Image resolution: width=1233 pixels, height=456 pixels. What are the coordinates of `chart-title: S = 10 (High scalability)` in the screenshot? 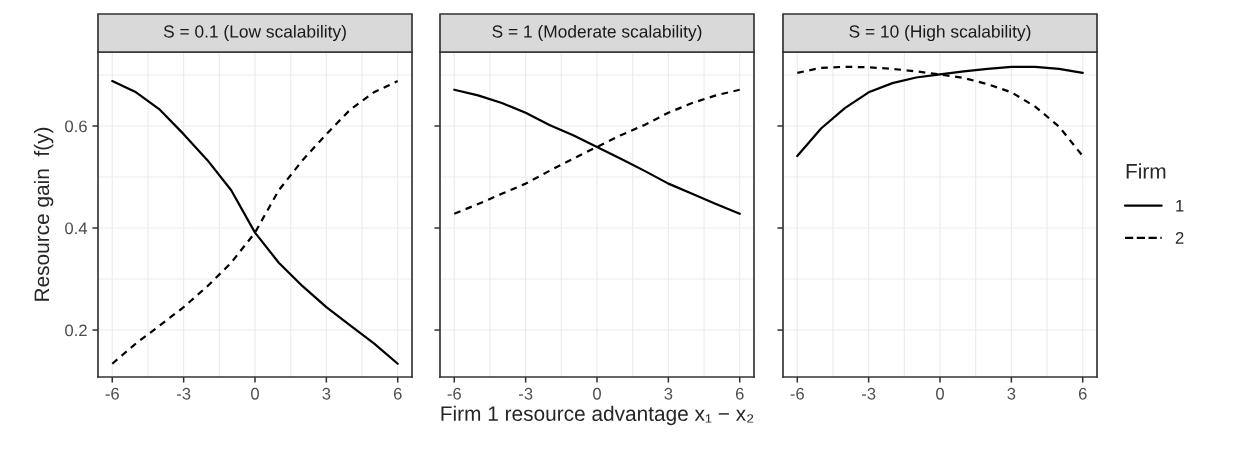 It's located at (940, 33).